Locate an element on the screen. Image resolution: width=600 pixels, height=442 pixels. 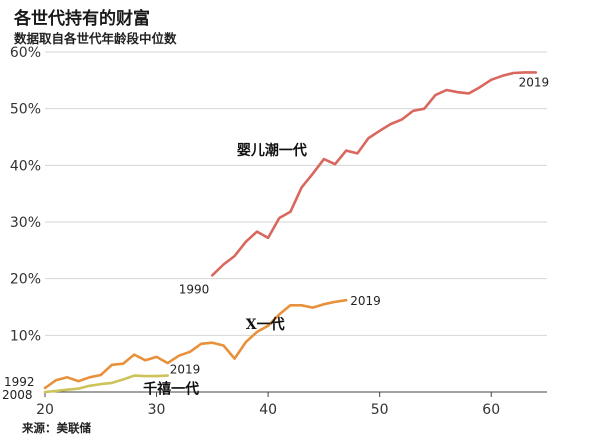
y-tick-label: 10% is located at coordinates (25, 336).